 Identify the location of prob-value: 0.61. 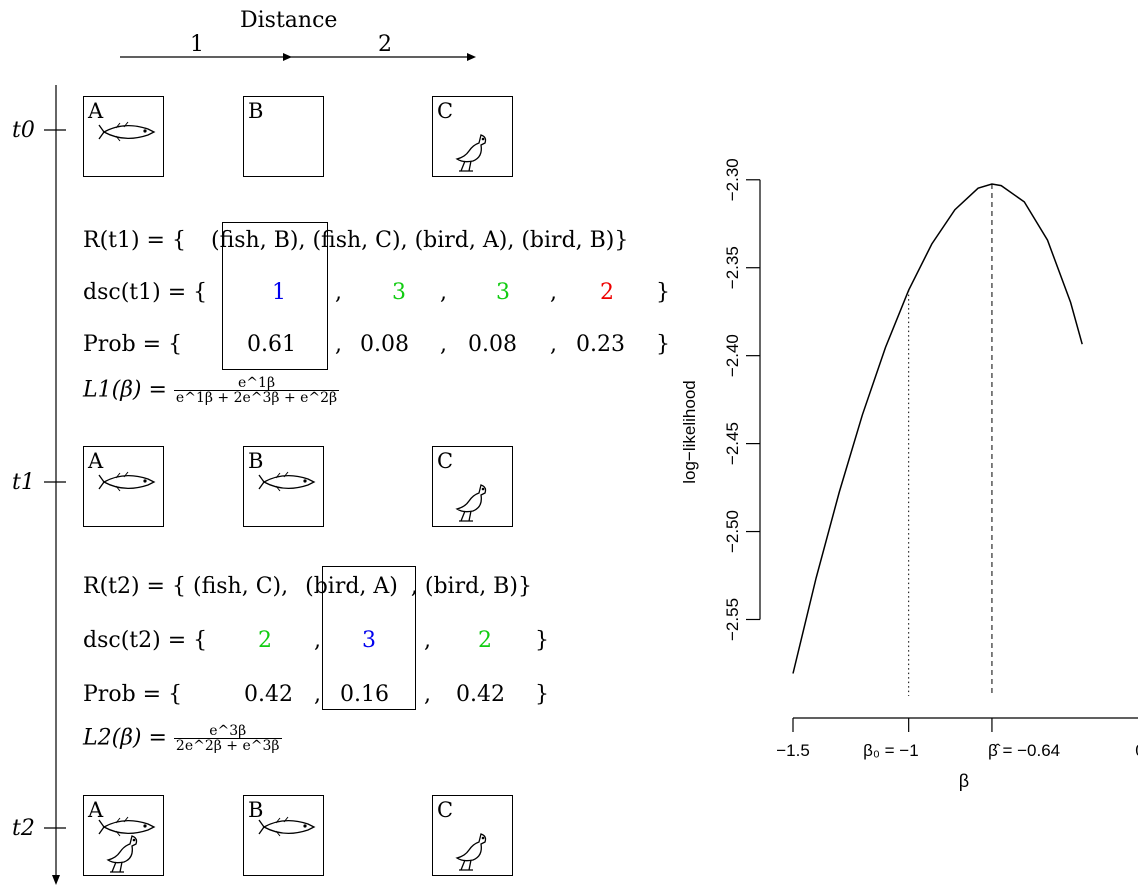
(271, 344).